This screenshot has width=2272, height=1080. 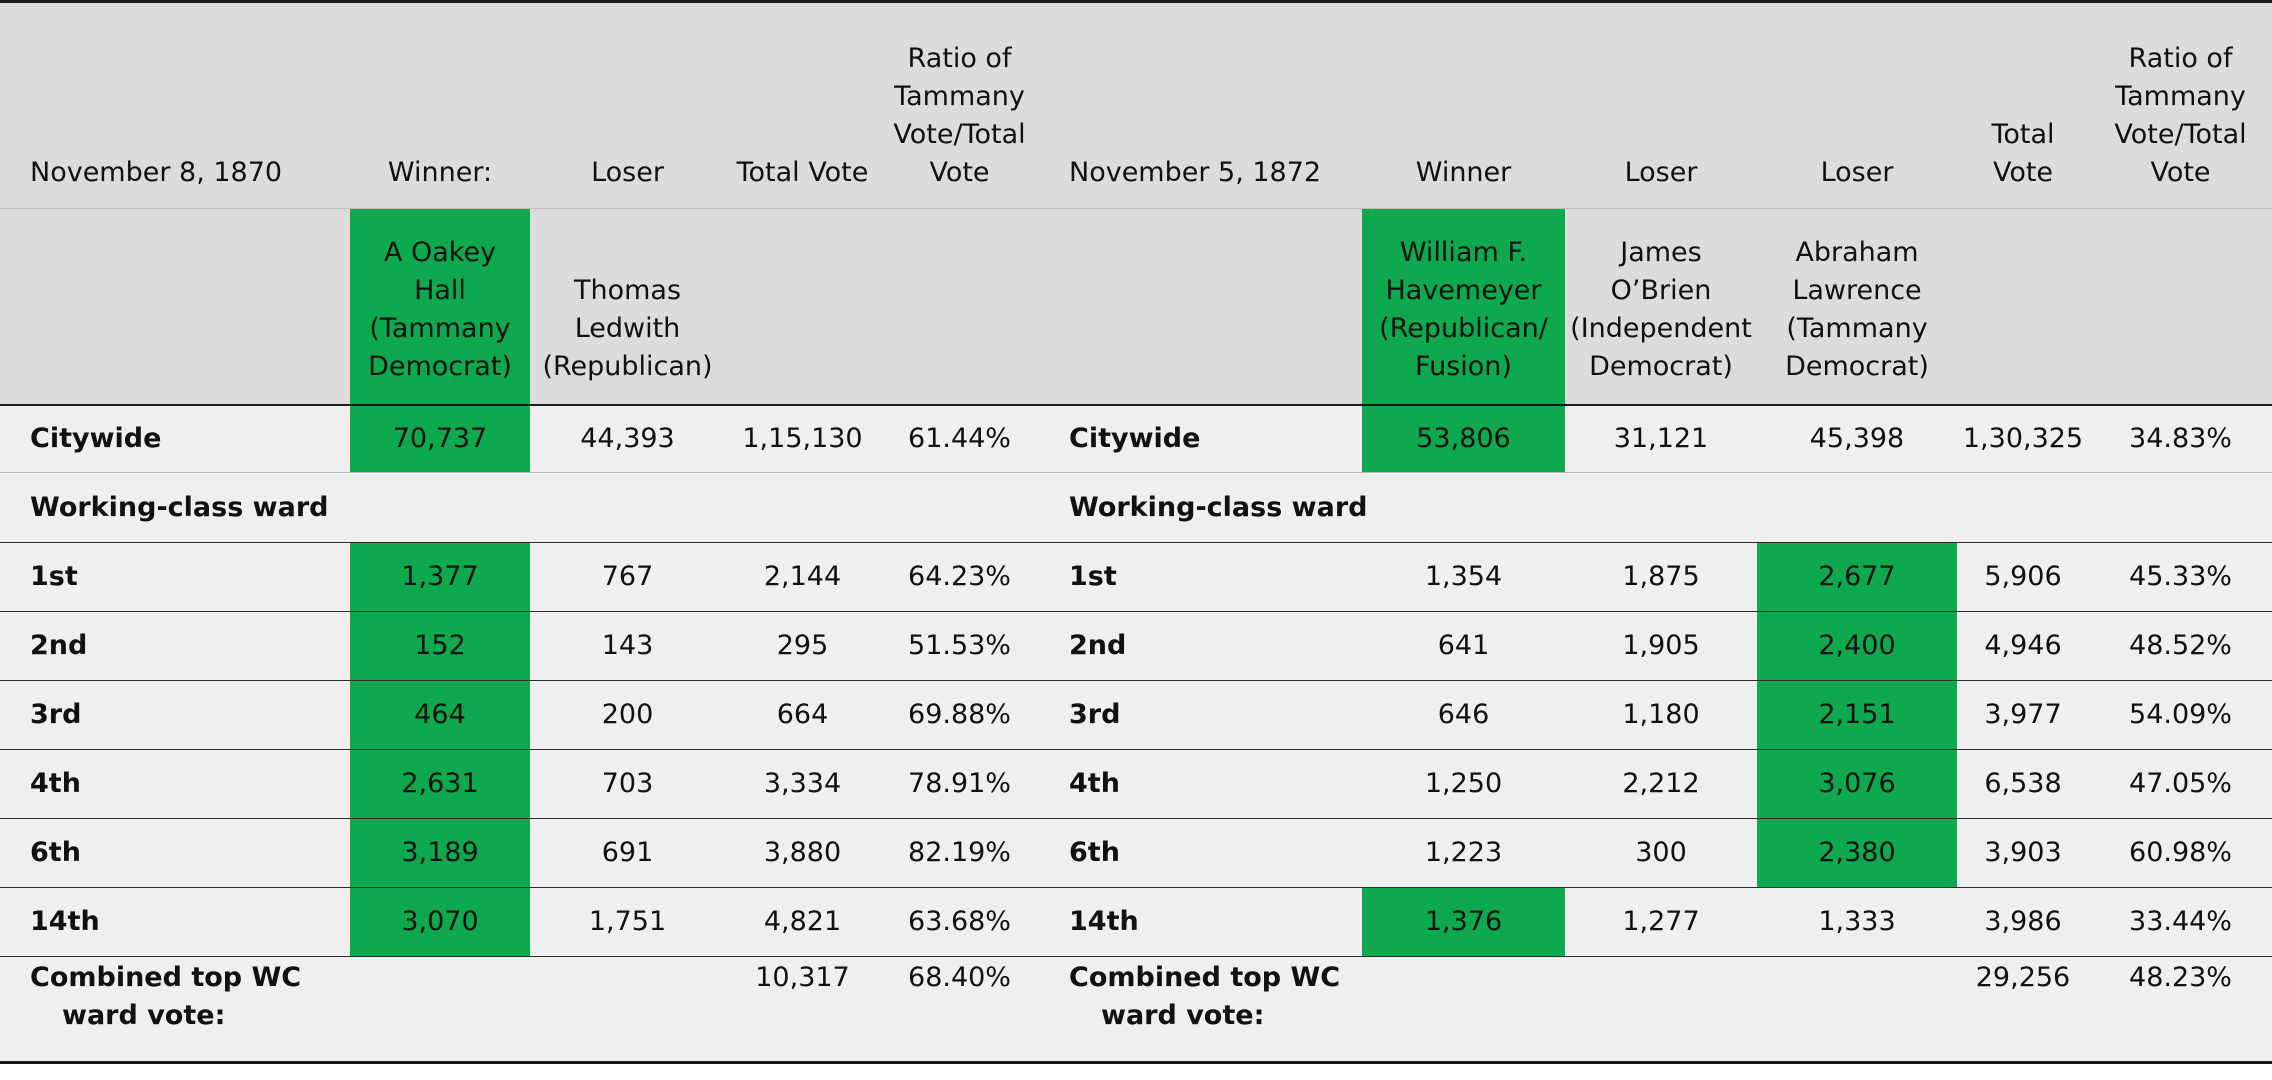 I want to click on candidate-lawrence: Abraham Lawrence (Tammany Democrat), so click(x=1857, y=306).